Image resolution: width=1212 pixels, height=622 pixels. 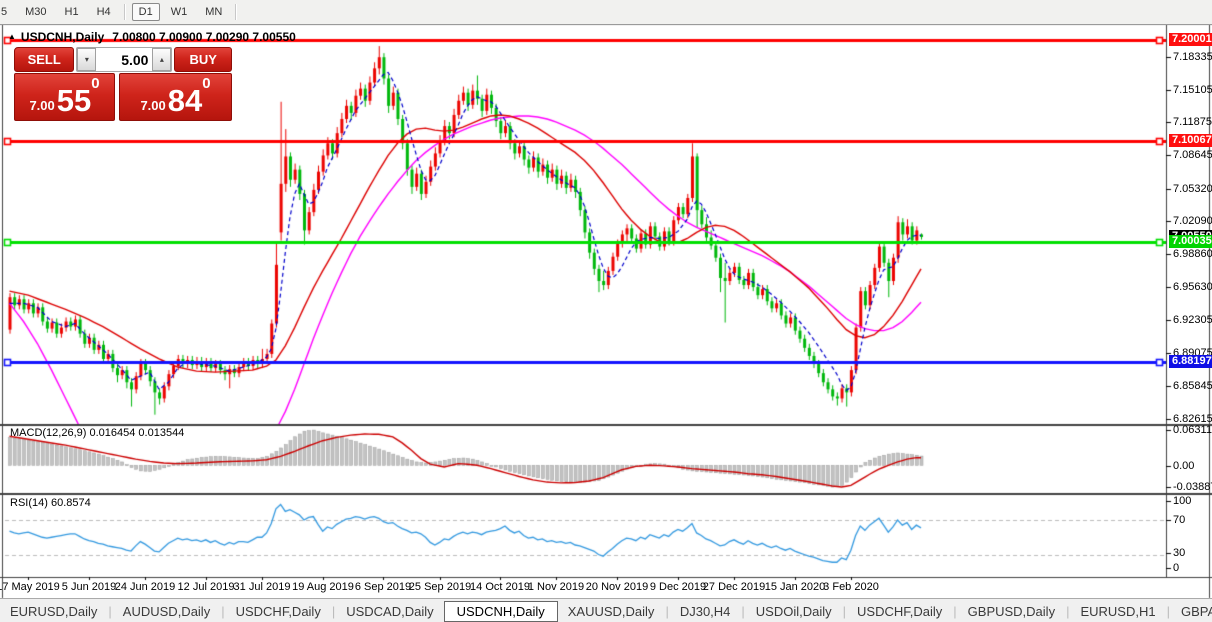 I want to click on price-tick-label: 7.18335, so click(x=1192, y=57).